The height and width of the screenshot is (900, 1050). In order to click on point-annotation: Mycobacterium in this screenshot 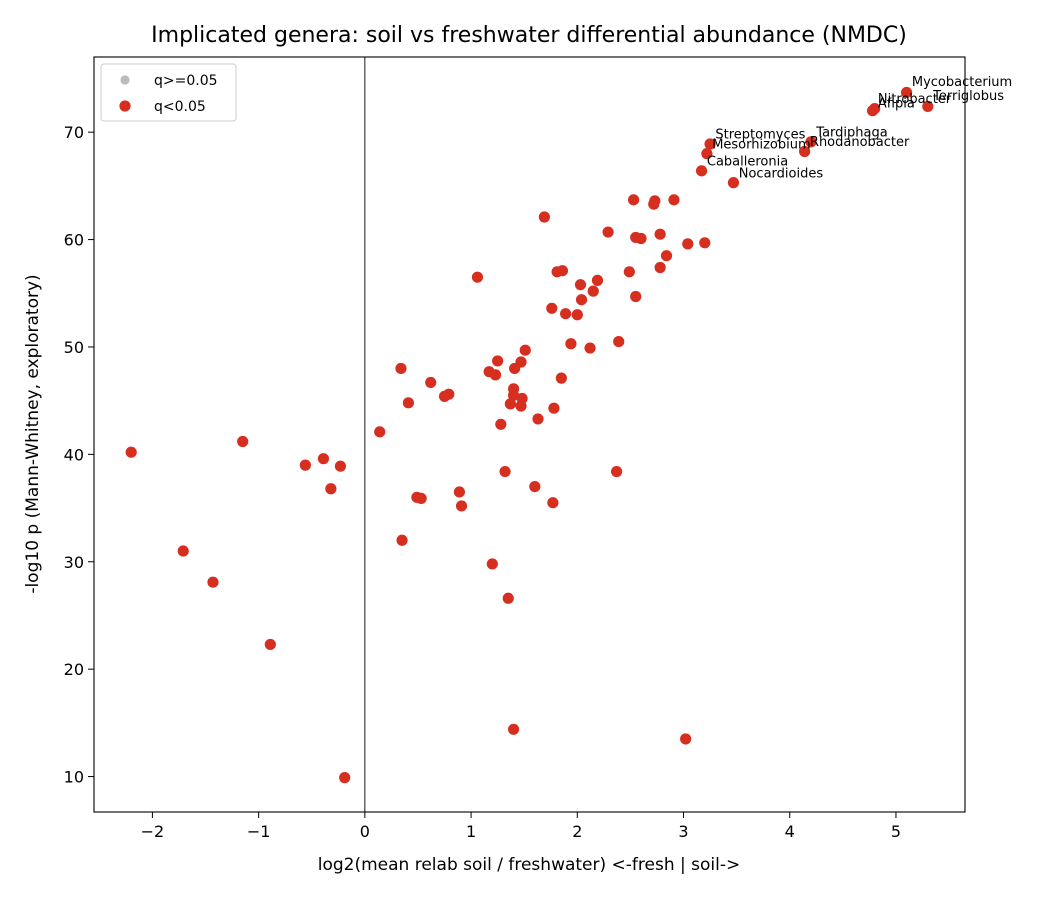, I will do `click(962, 82)`.